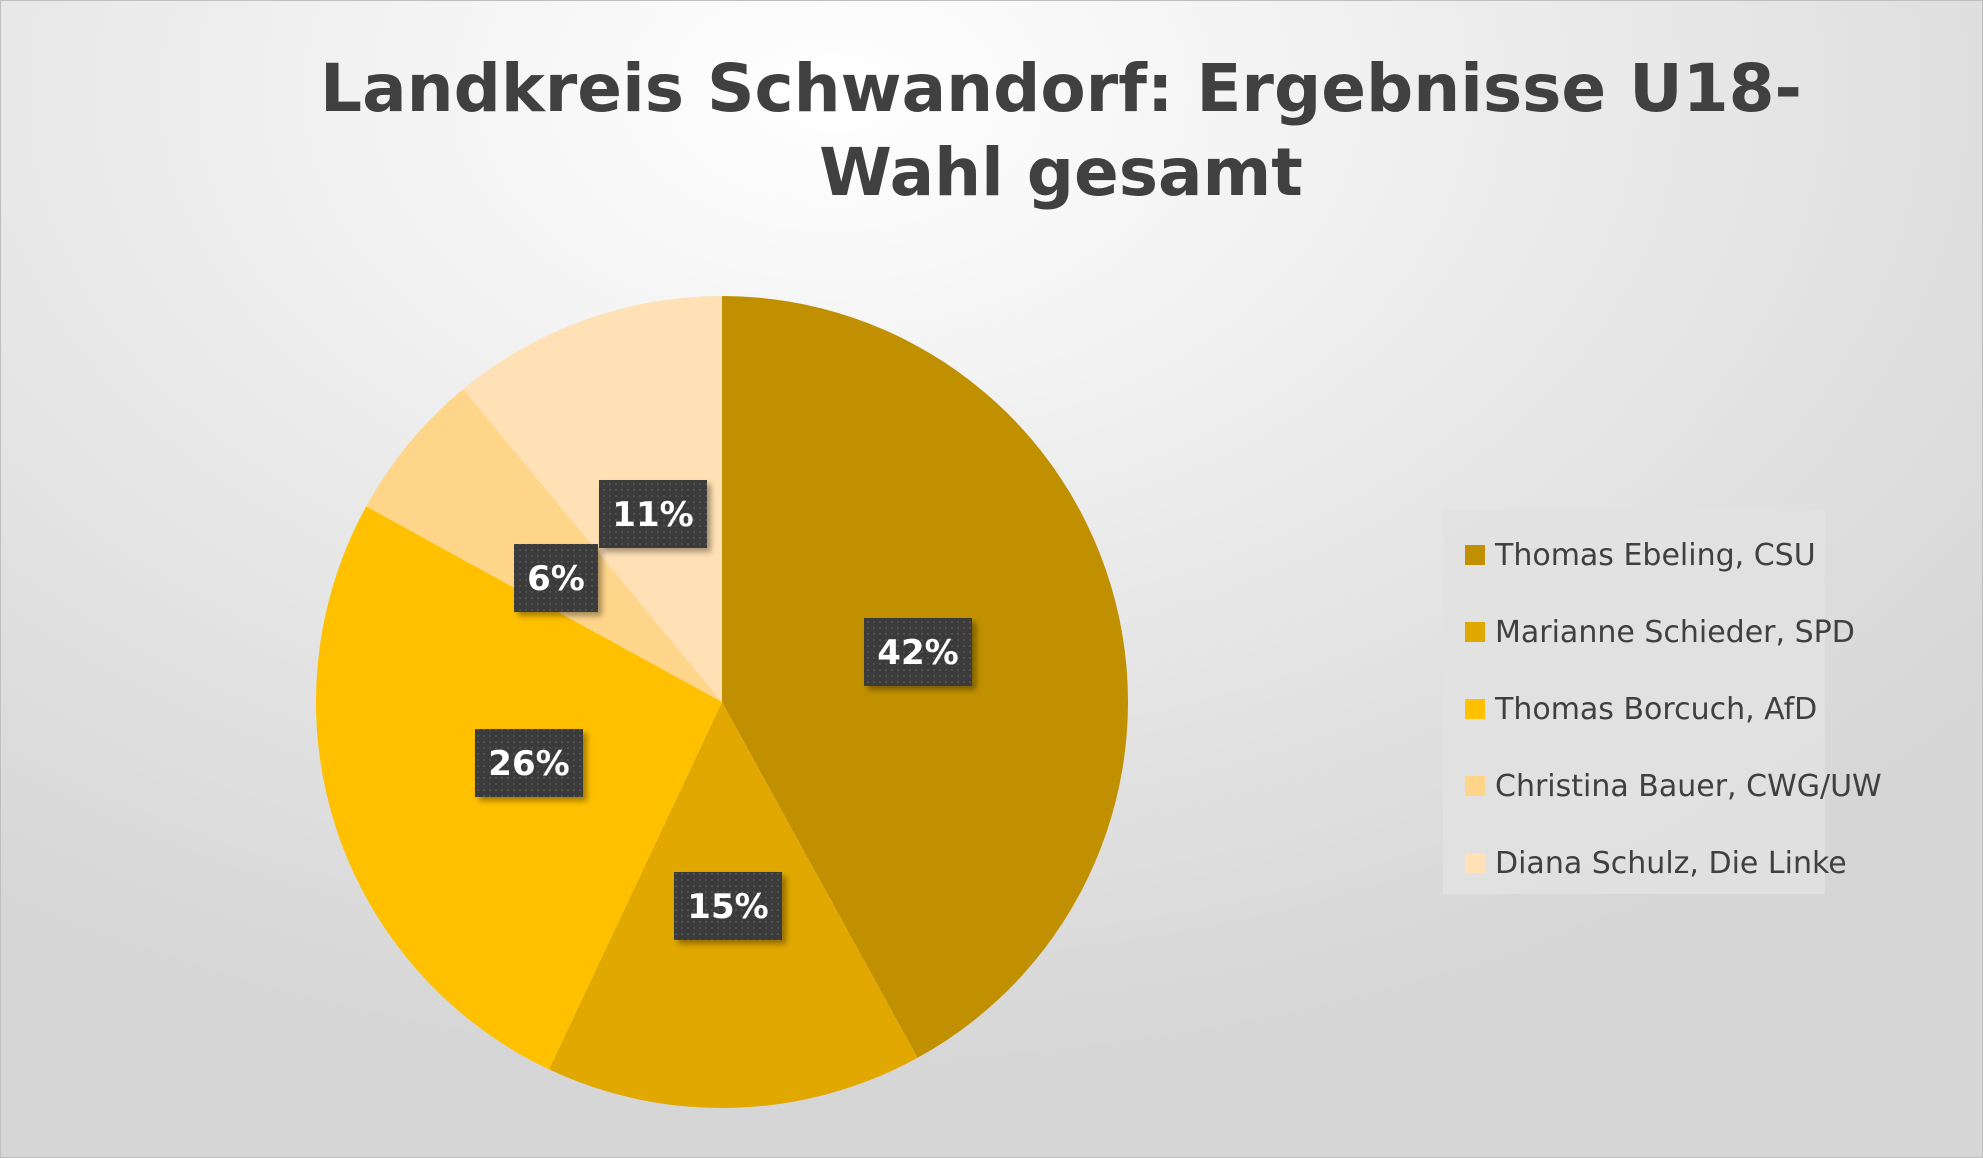 Image resolution: width=1983 pixels, height=1158 pixels. I want to click on legend-label: Marianne Schieder, SPD, so click(1675, 632).